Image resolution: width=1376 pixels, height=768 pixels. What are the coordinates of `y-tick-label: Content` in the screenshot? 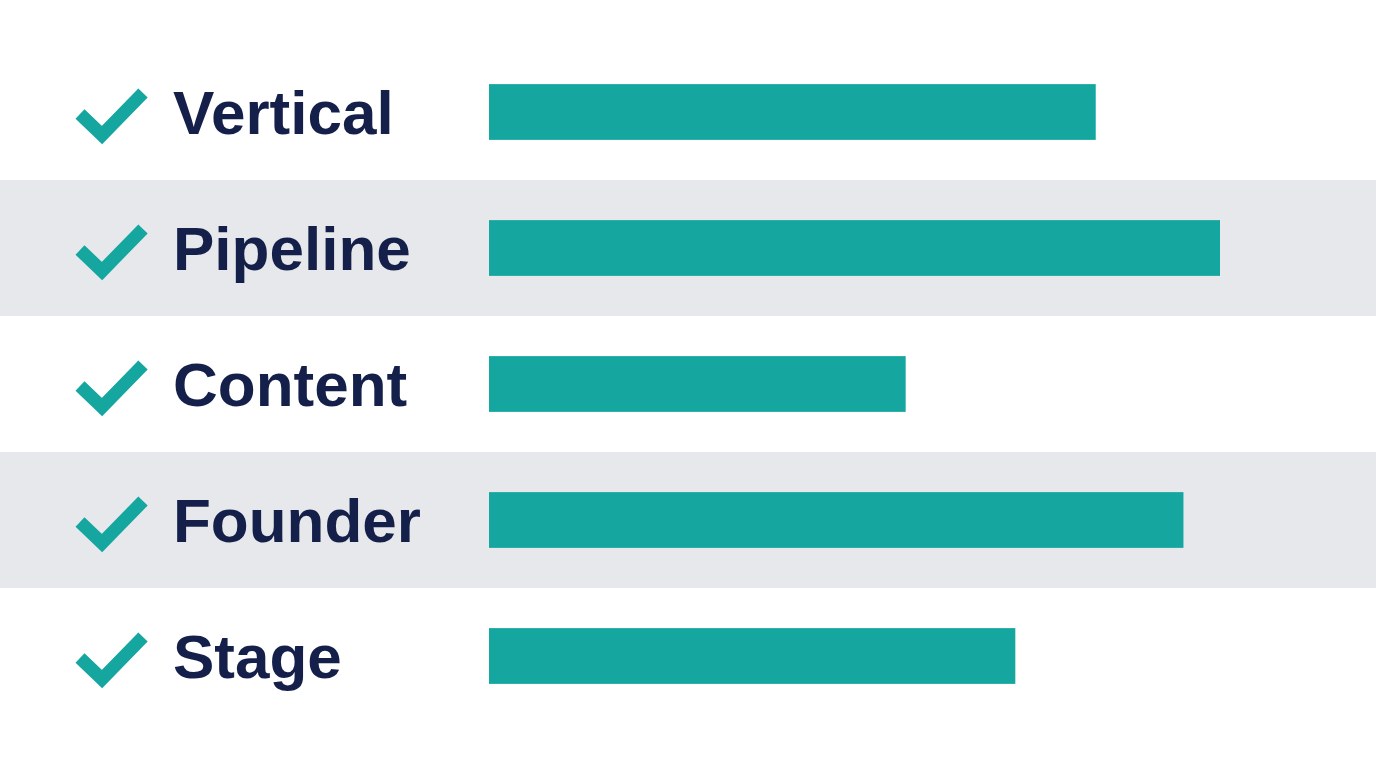 It's located at (290, 384).